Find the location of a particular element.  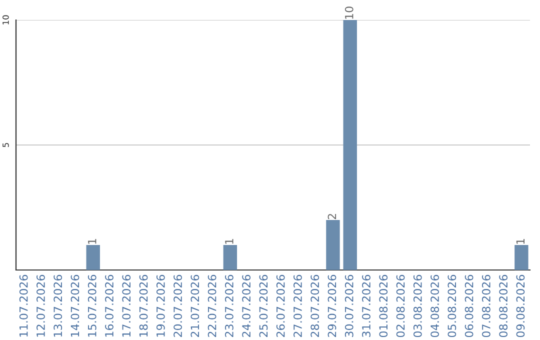

x-tick-label: 18.07.2026 is located at coordinates (143, 305).